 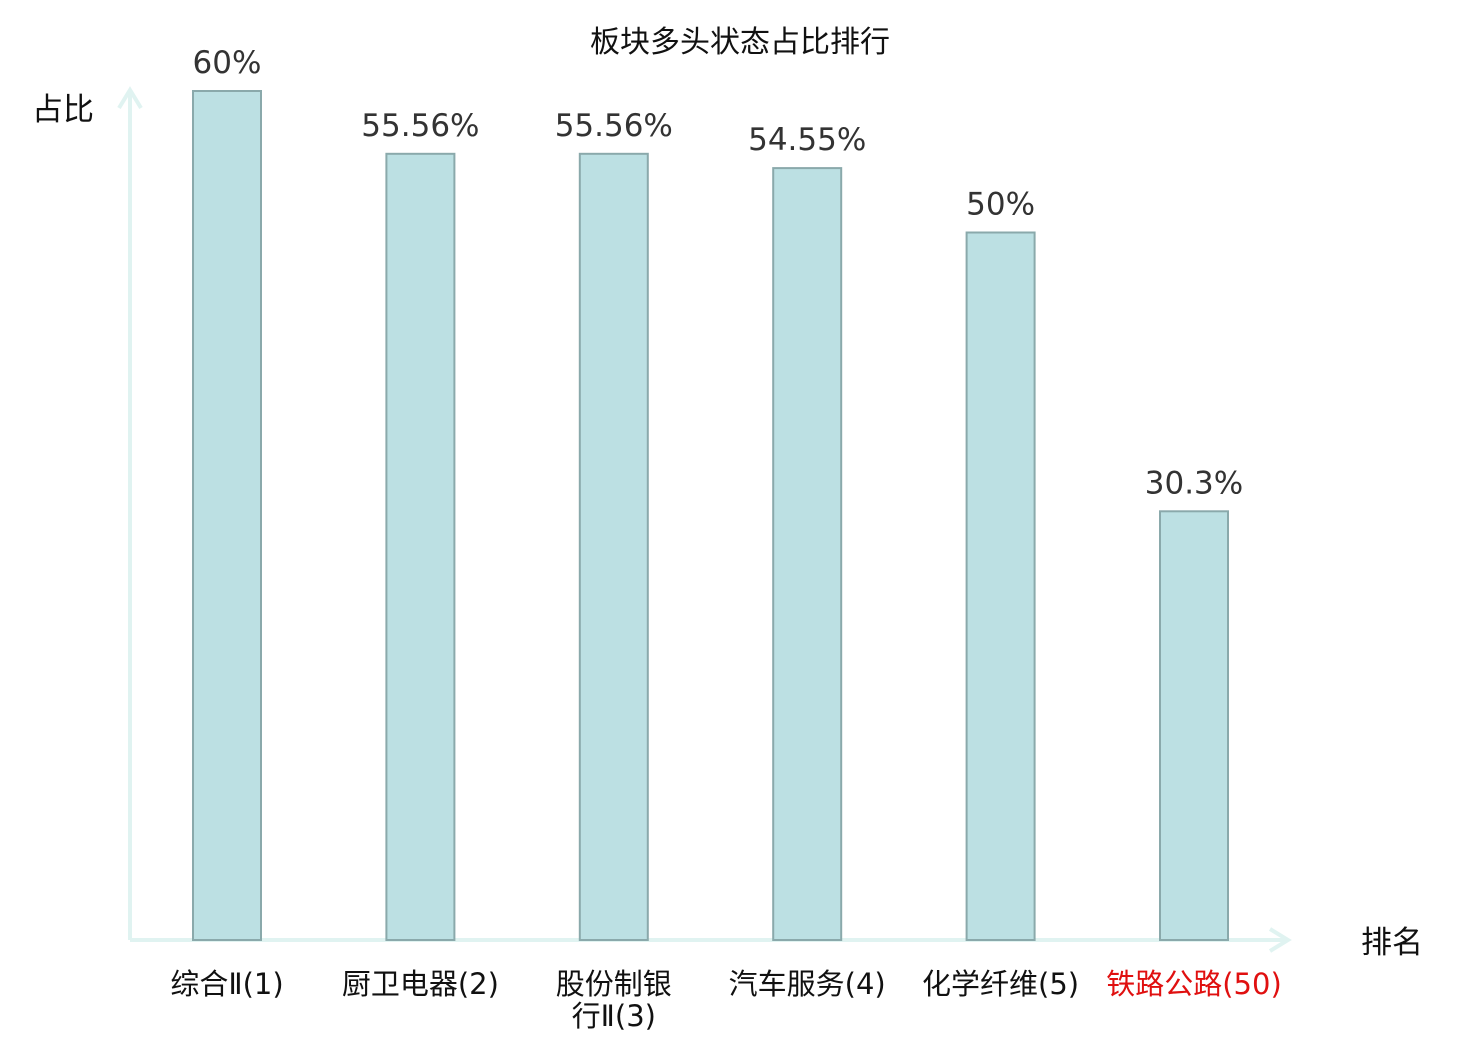 I want to click on y-axis-arrowhead, so click(x=130, y=98).